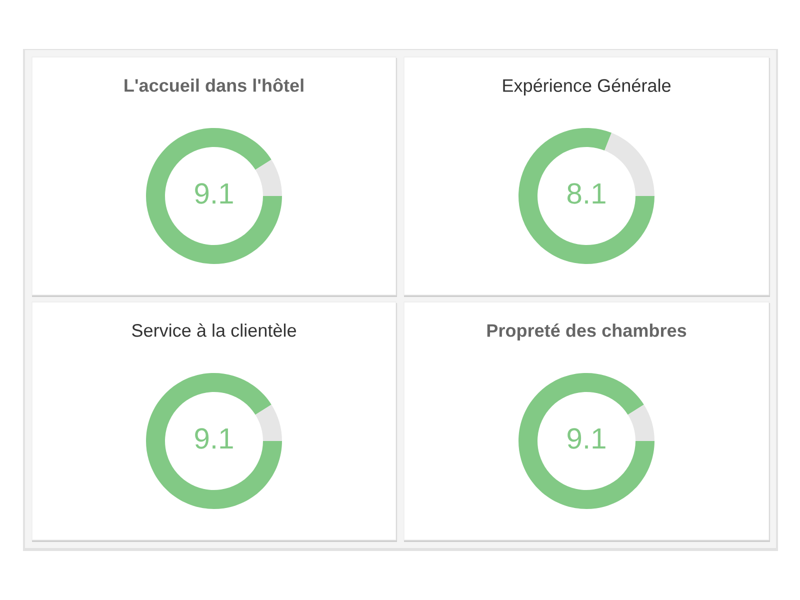 The height and width of the screenshot is (600, 800). What do you see at coordinates (214, 85) in the screenshot?
I see `chart-title: L'accueil dans l'hôtel` at bounding box center [214, 85].